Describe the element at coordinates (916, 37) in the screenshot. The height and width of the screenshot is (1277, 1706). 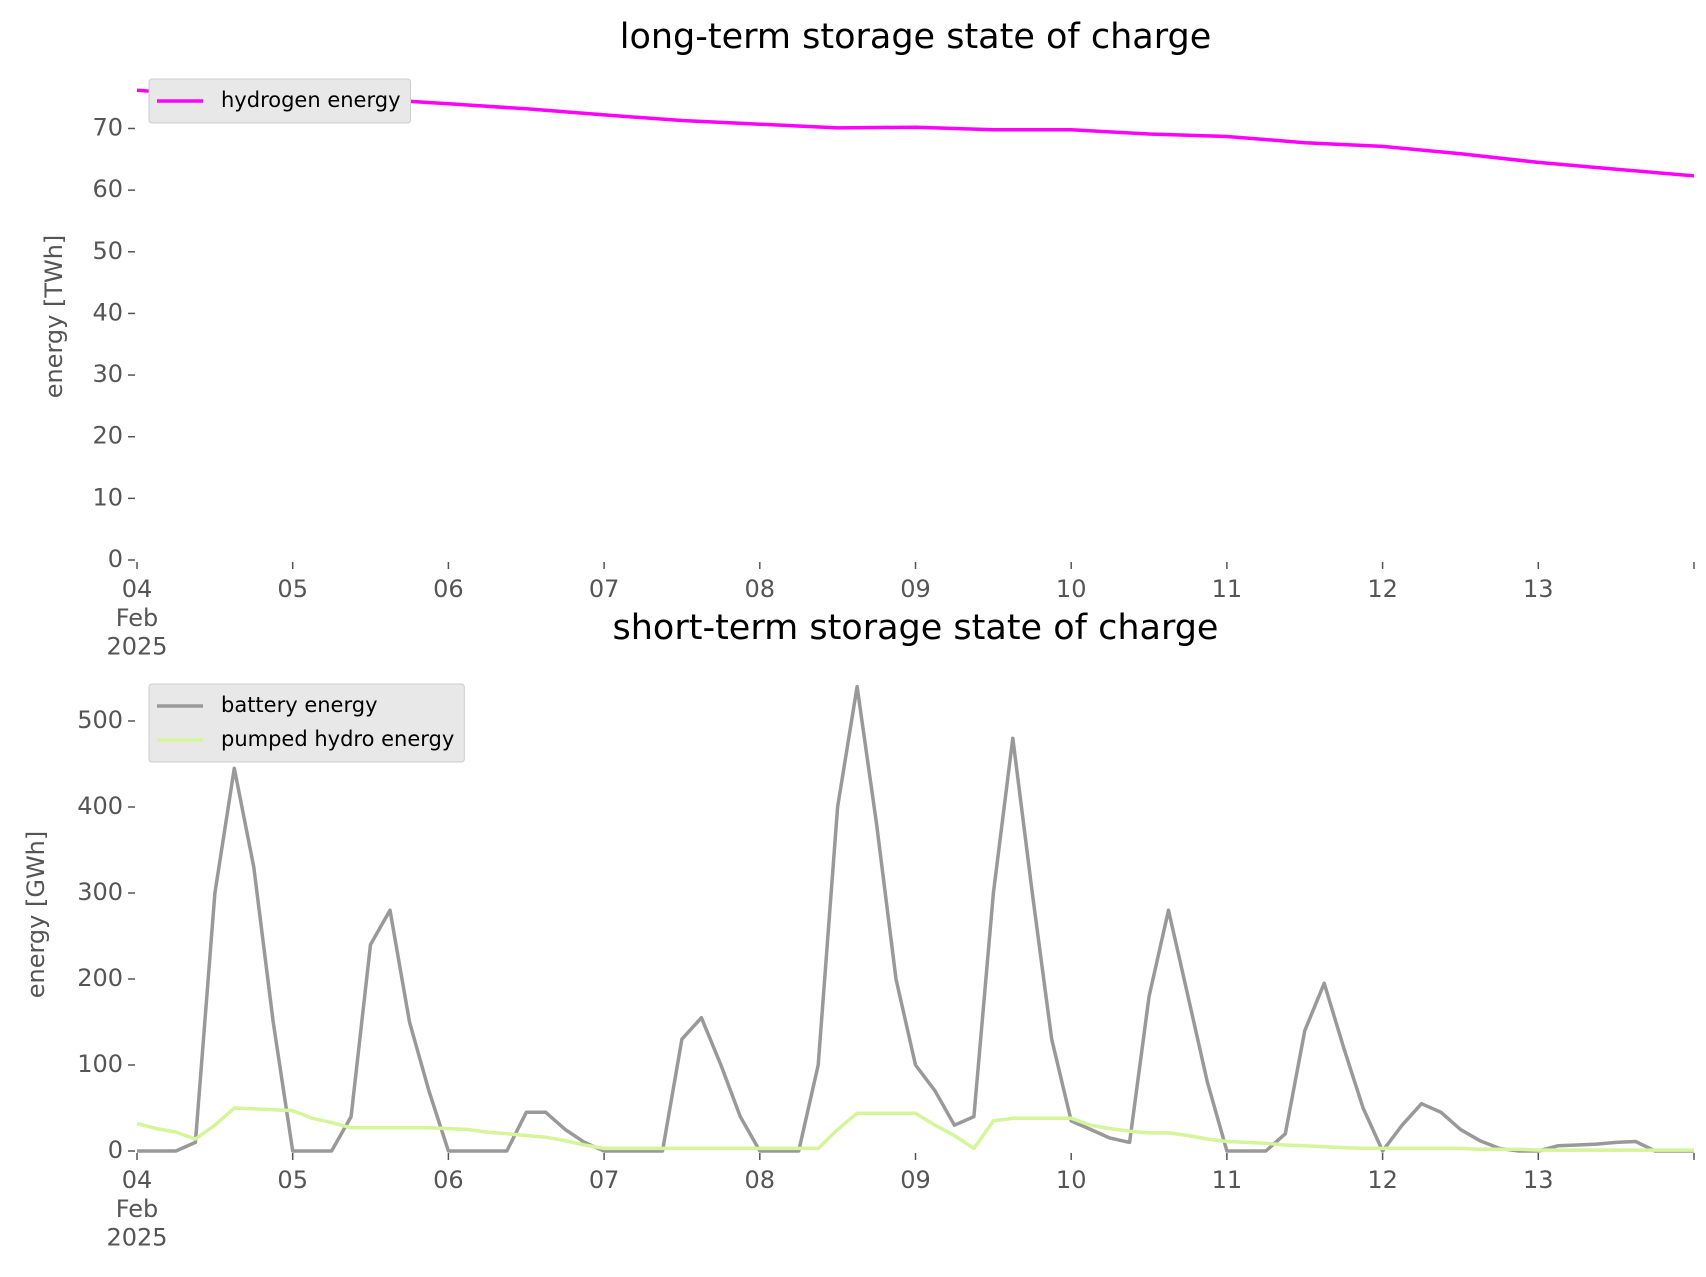
I see `chart-title: long-term storage state of charge` at that location.